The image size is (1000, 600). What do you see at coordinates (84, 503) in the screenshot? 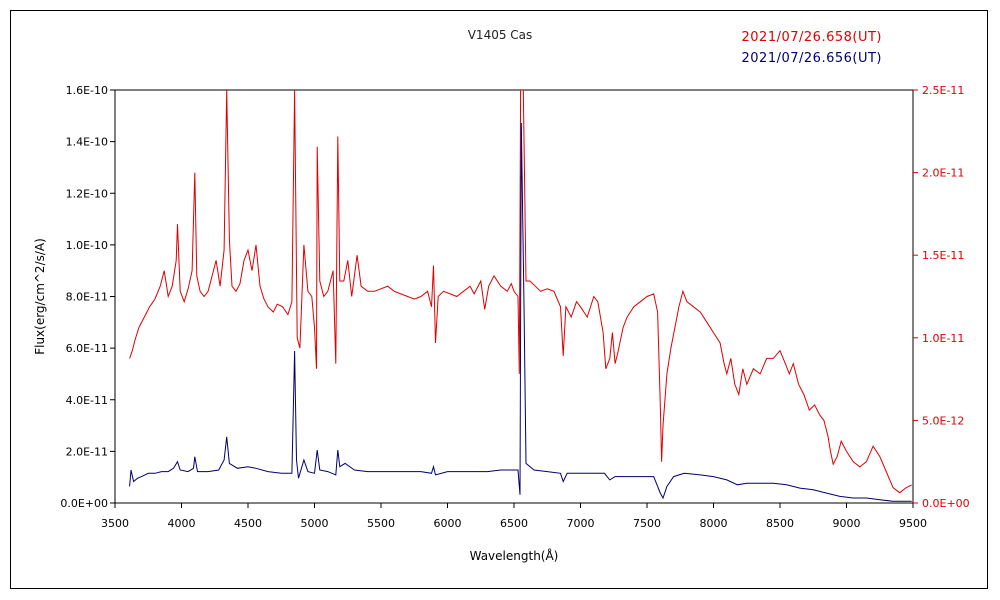
I see `y-left-tick-label: 0.0E+00` at bounding box center [84, 503].